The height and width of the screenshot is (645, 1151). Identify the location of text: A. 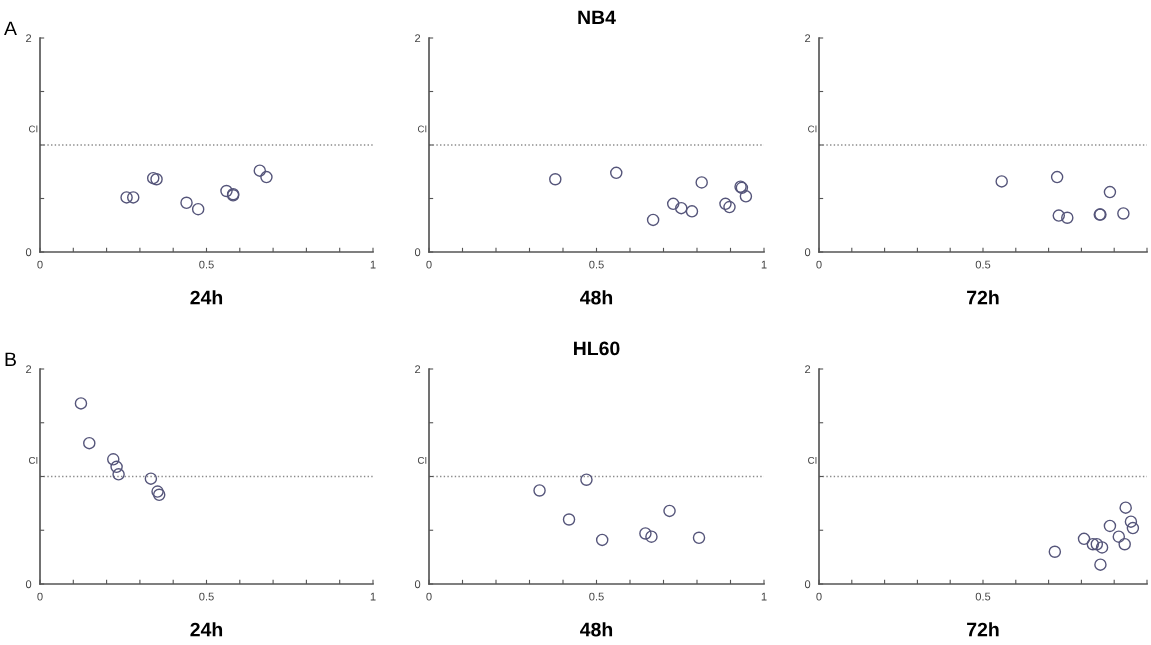
(10, 28).